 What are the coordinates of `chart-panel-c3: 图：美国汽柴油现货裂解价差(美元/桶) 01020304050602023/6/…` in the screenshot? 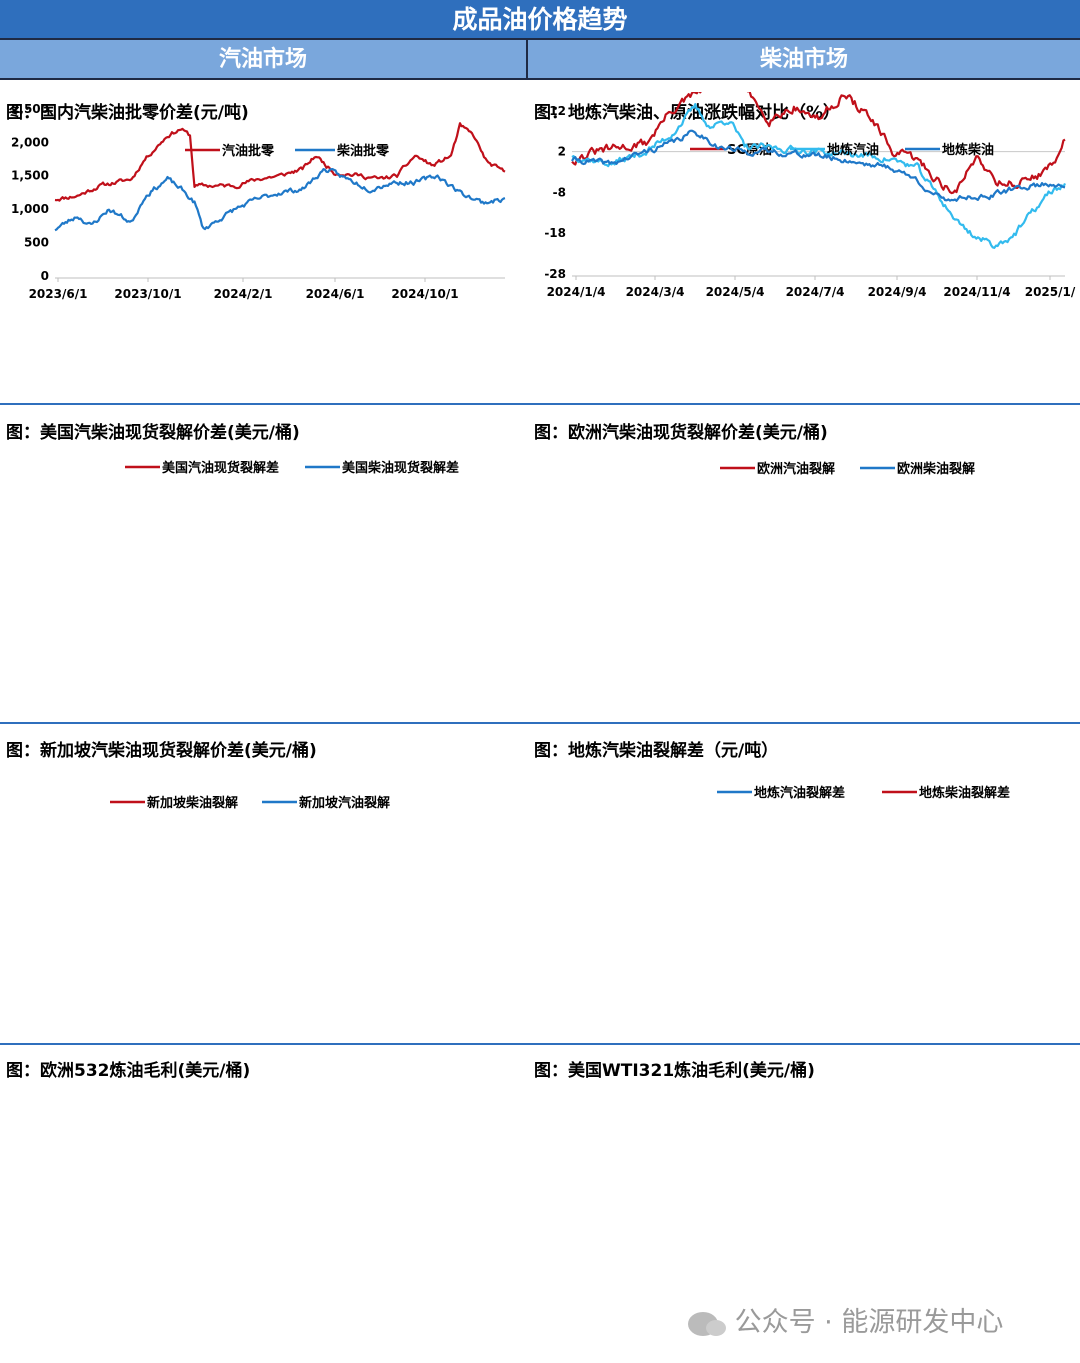 It's located at (264, 566).